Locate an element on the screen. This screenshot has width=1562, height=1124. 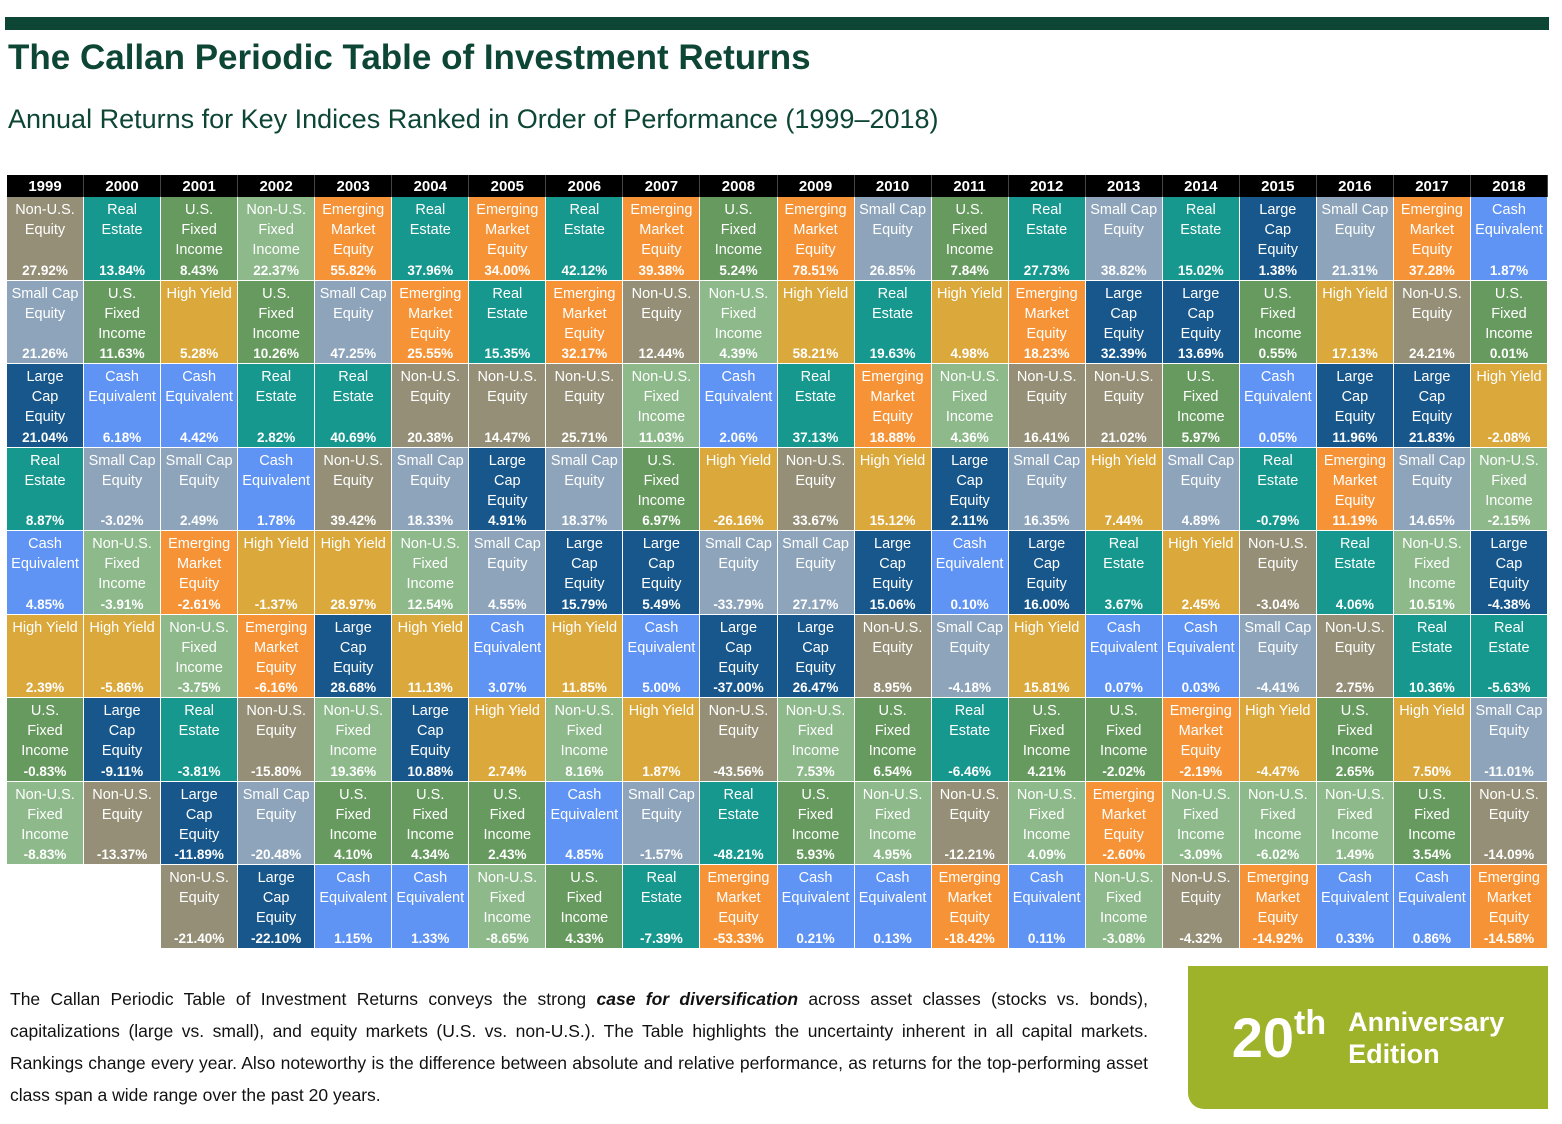
return-cell: Emerging Market Equity -2.19% is located at coordinates (1201, 740).